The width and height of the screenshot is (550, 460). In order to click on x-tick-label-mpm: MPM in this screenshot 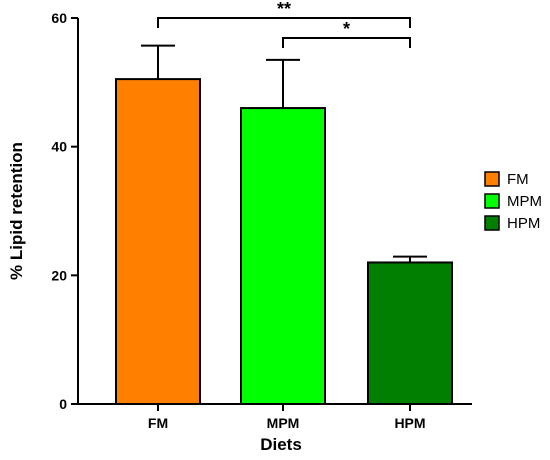, I will do `click(283, 423)`.